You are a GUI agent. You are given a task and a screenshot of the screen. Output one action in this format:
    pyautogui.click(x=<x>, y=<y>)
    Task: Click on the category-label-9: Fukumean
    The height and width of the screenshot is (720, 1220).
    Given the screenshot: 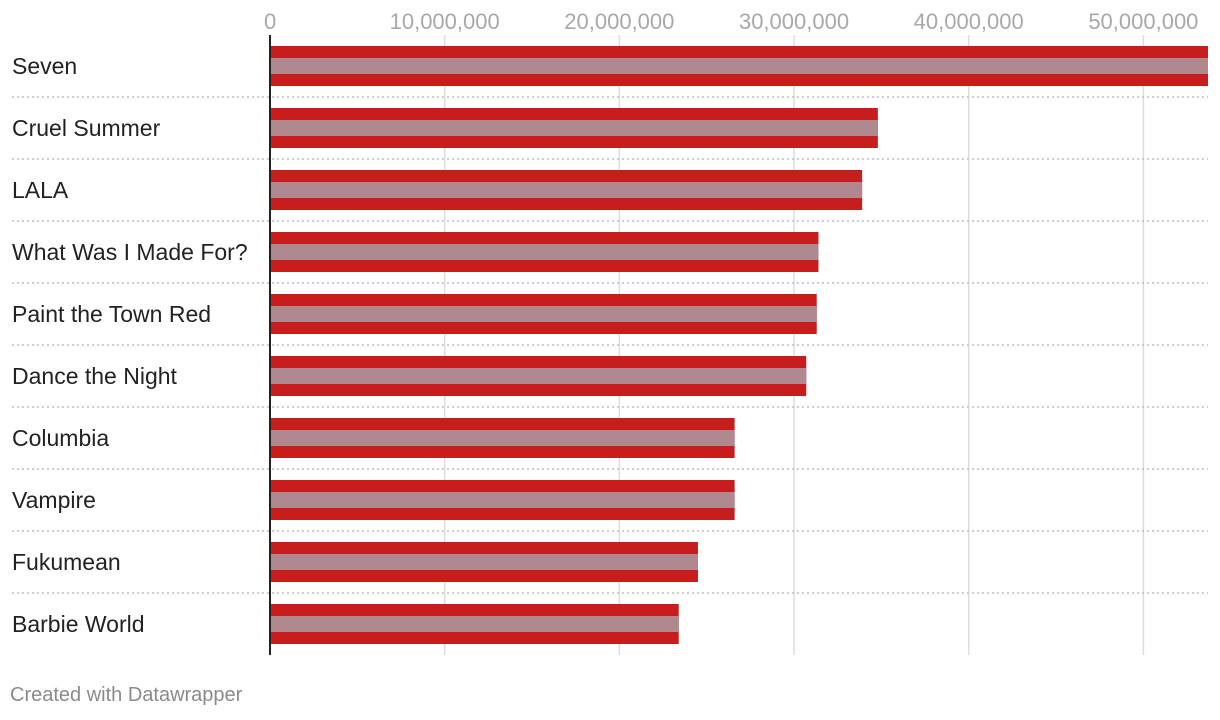 What is the action you would take?
    pyautogui.click(x=66, y=562)
    